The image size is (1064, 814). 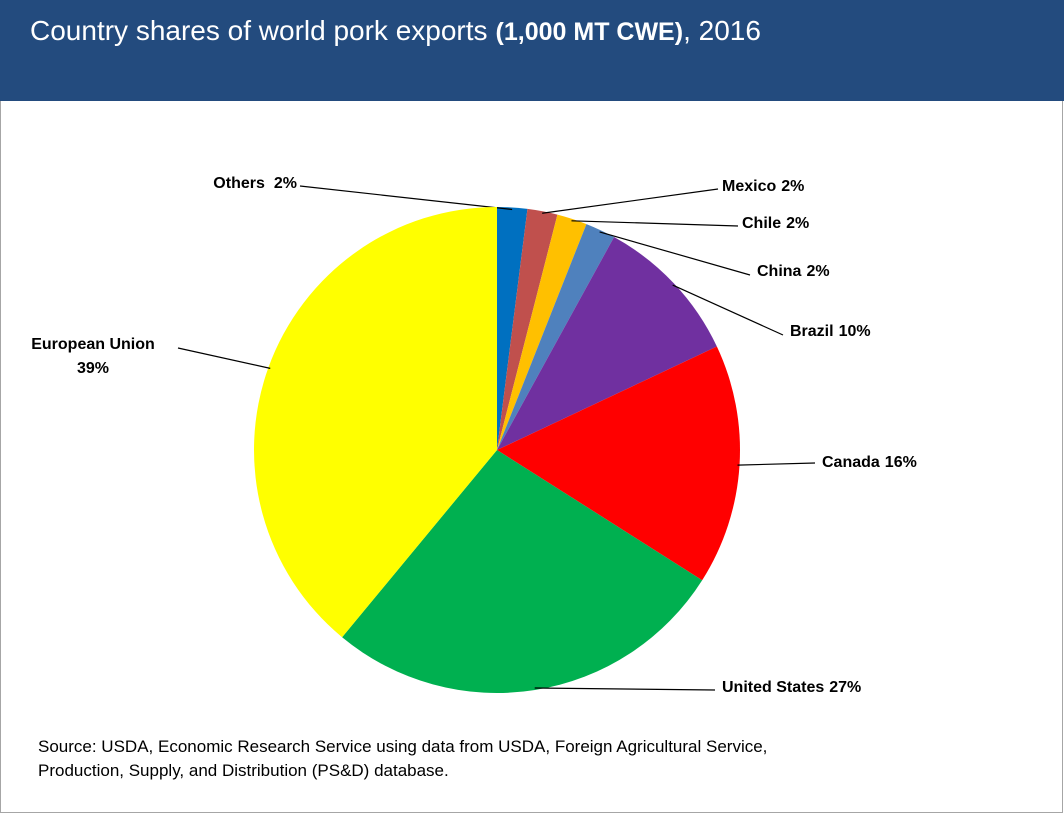 I want to click on slice-label: Brazil 10%, so click(x=830, y=331).